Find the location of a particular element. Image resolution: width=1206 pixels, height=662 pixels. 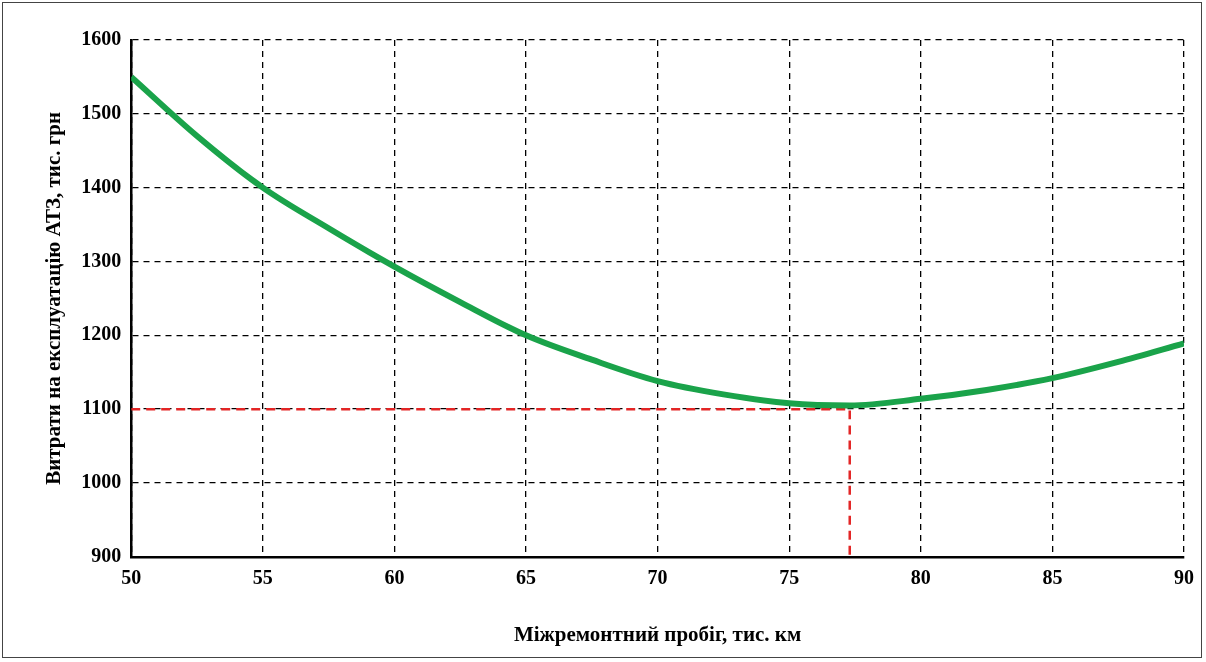

y-tick-label: 900 is located at coordinates (106, 554).